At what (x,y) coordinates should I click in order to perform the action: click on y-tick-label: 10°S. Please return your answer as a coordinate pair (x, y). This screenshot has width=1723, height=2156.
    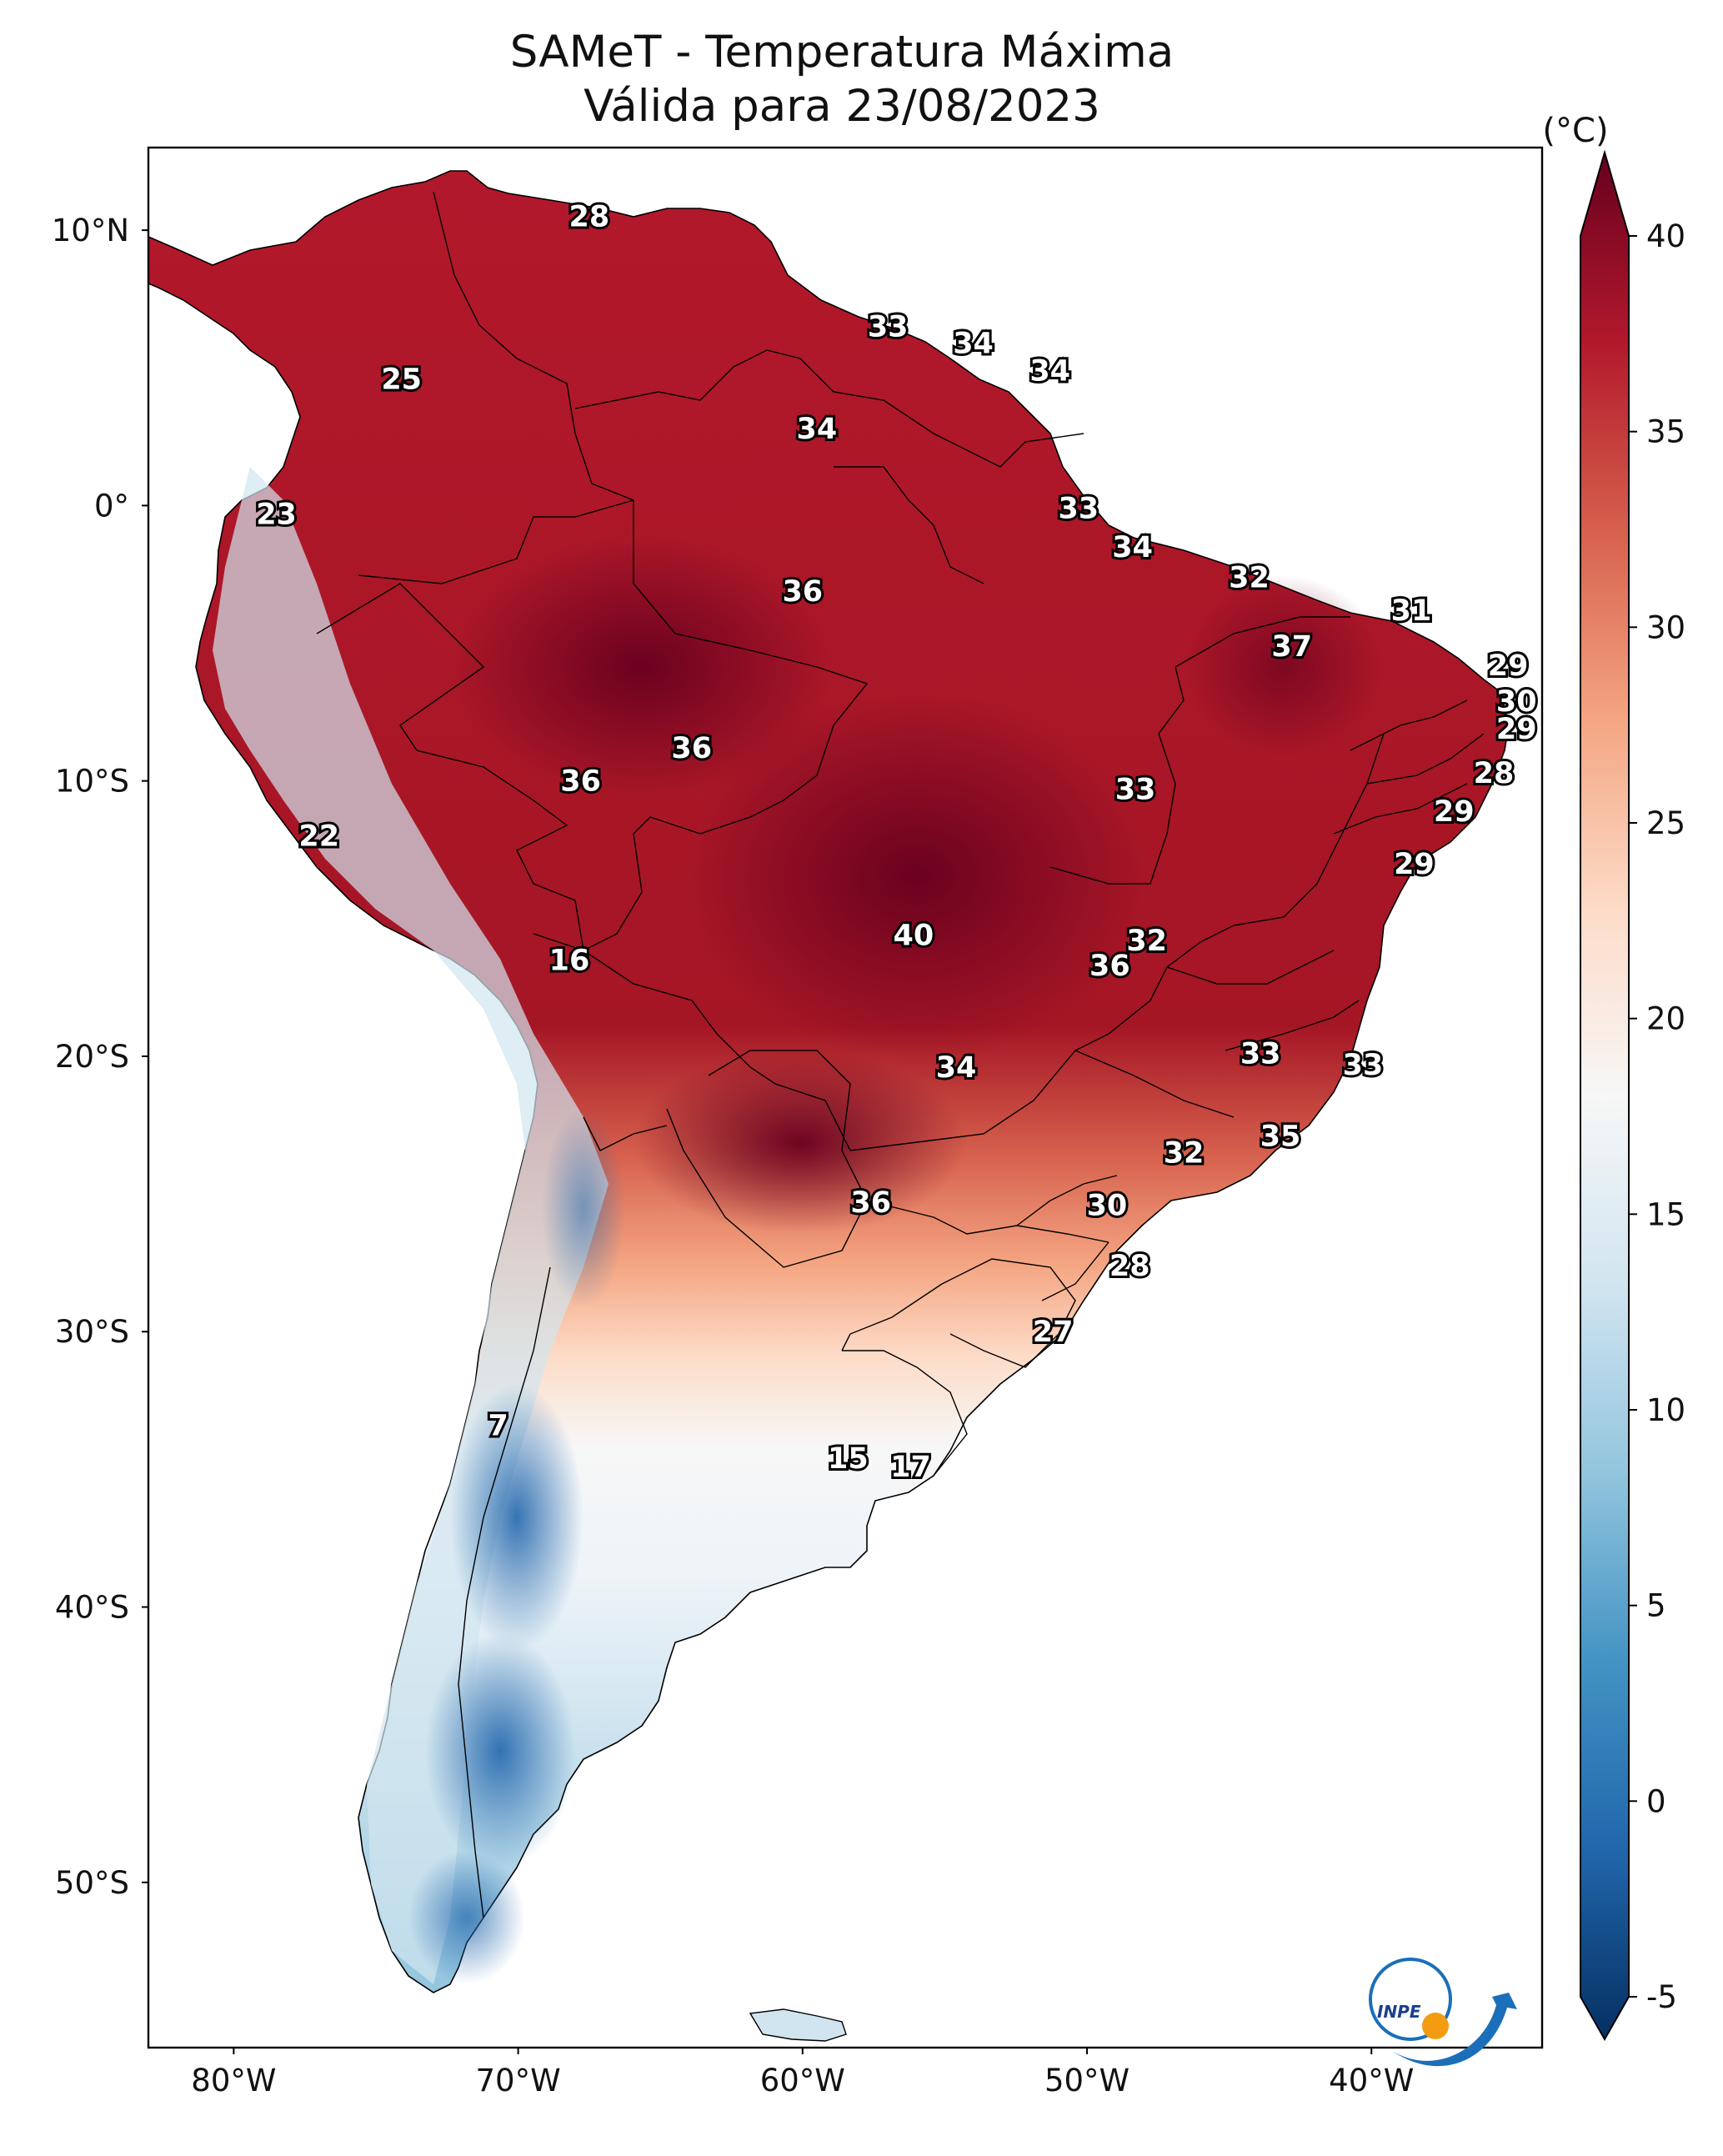
    Looking at the image, I should click on (92, 782).